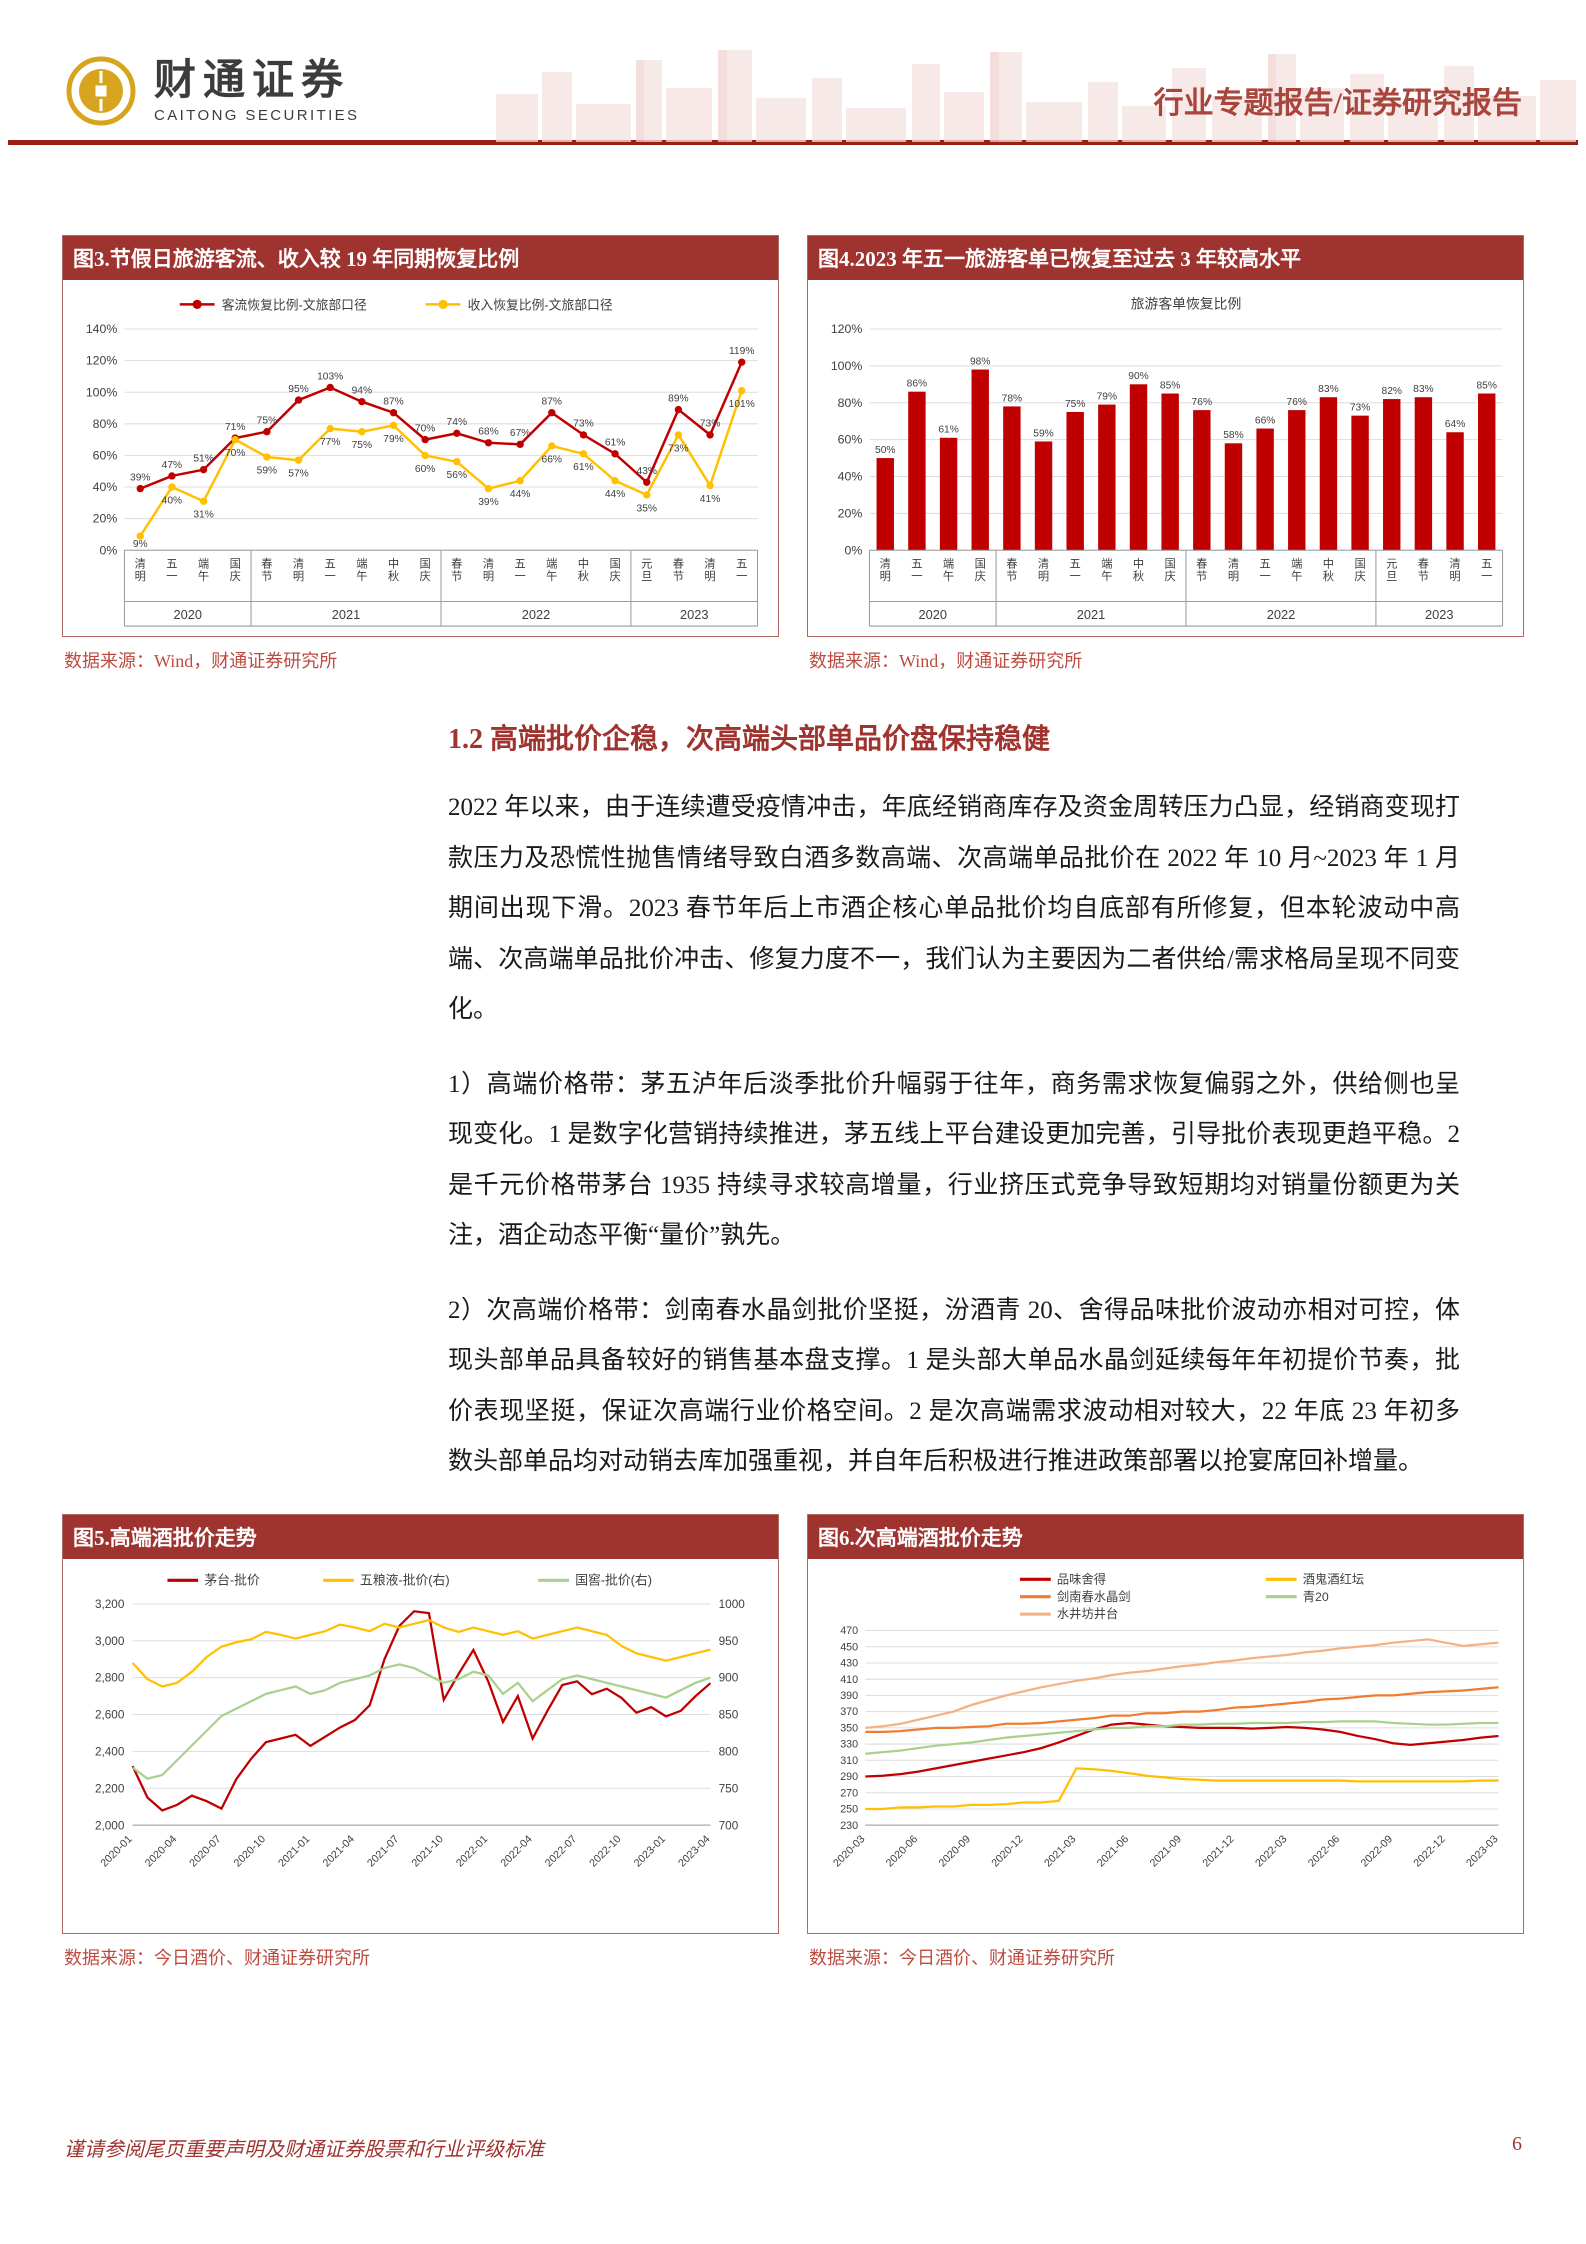 The image size is (1586, 2244). Describe the element at coordinates (980, 361) in the screenshot. I see `svg-text: 98%` at that location.